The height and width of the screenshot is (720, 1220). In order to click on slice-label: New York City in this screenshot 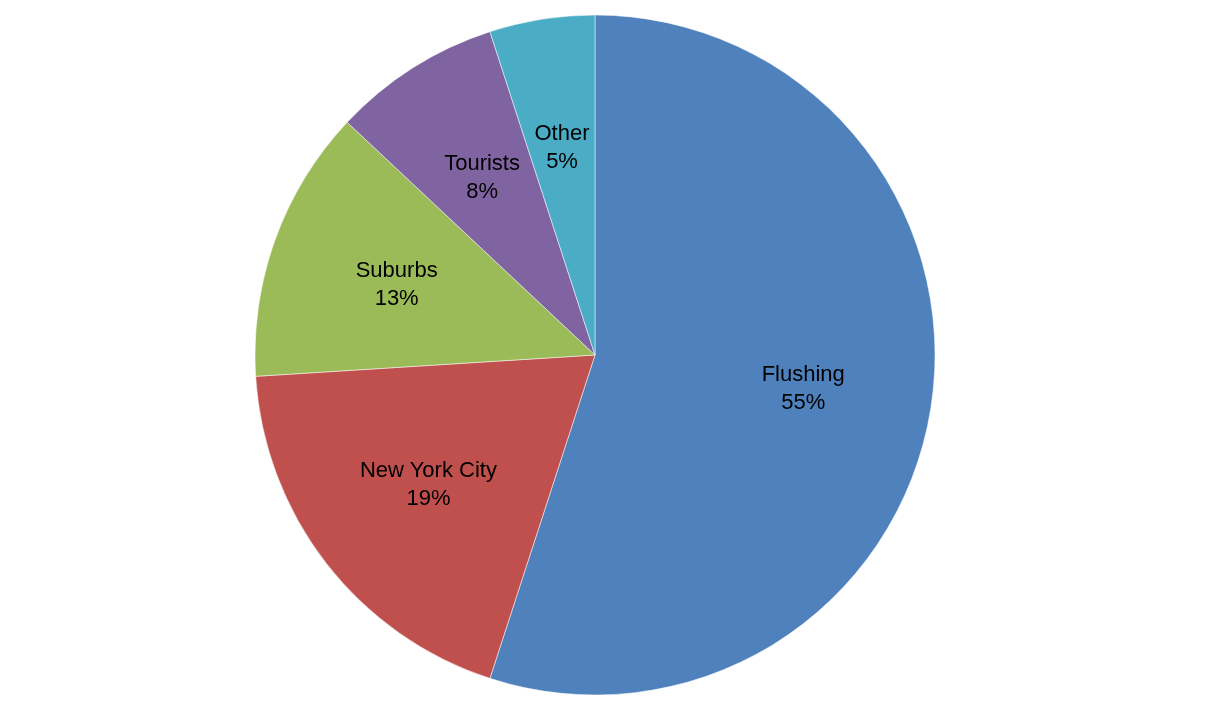, I will do `click(428, 470)`.